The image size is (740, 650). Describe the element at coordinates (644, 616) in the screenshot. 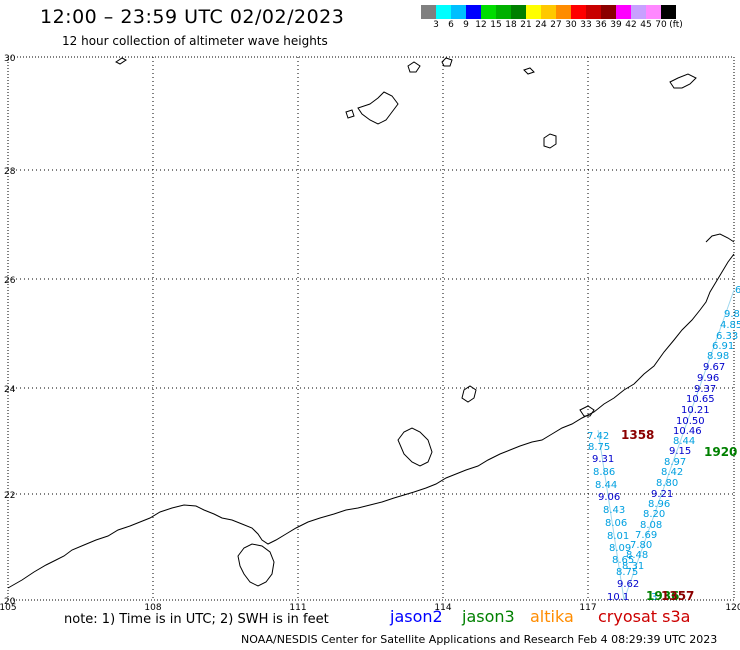

I see `legend-item: cryosat s3a` at that location.